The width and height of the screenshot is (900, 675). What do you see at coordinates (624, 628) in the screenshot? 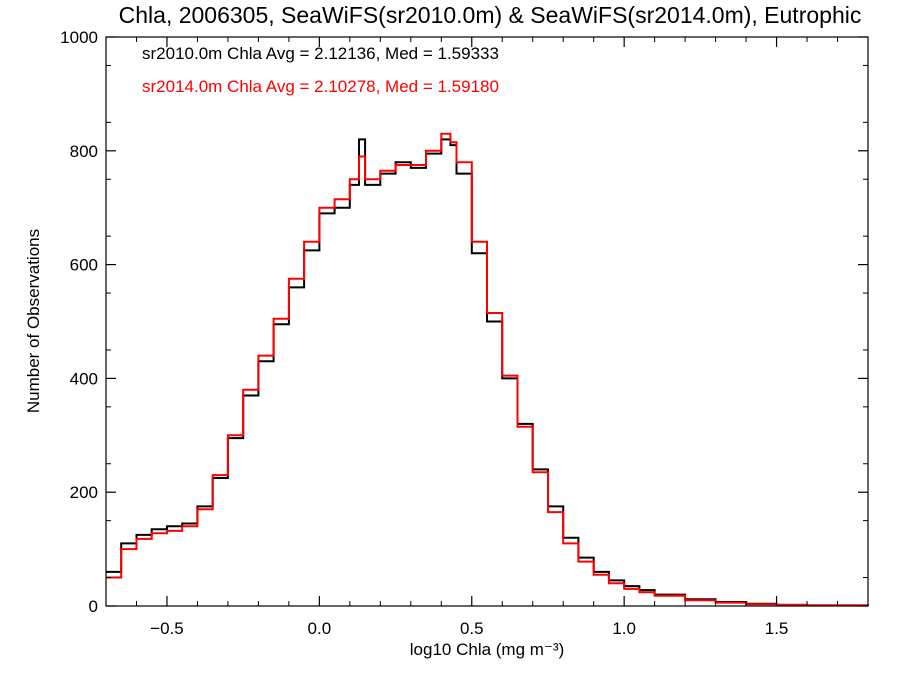
I see `x-tick-label: 1.0` at bounding box center [624, 628].